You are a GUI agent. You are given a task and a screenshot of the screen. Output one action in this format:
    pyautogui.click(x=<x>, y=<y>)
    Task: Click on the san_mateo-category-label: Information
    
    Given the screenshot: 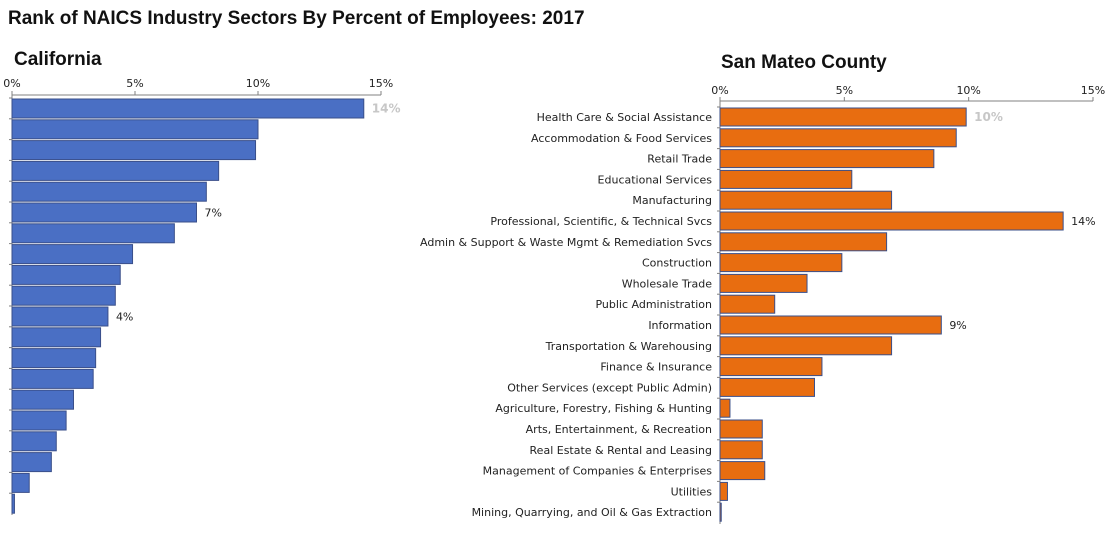 What is the action you would take?
    pyautogui.click(x=680, y=325)
    